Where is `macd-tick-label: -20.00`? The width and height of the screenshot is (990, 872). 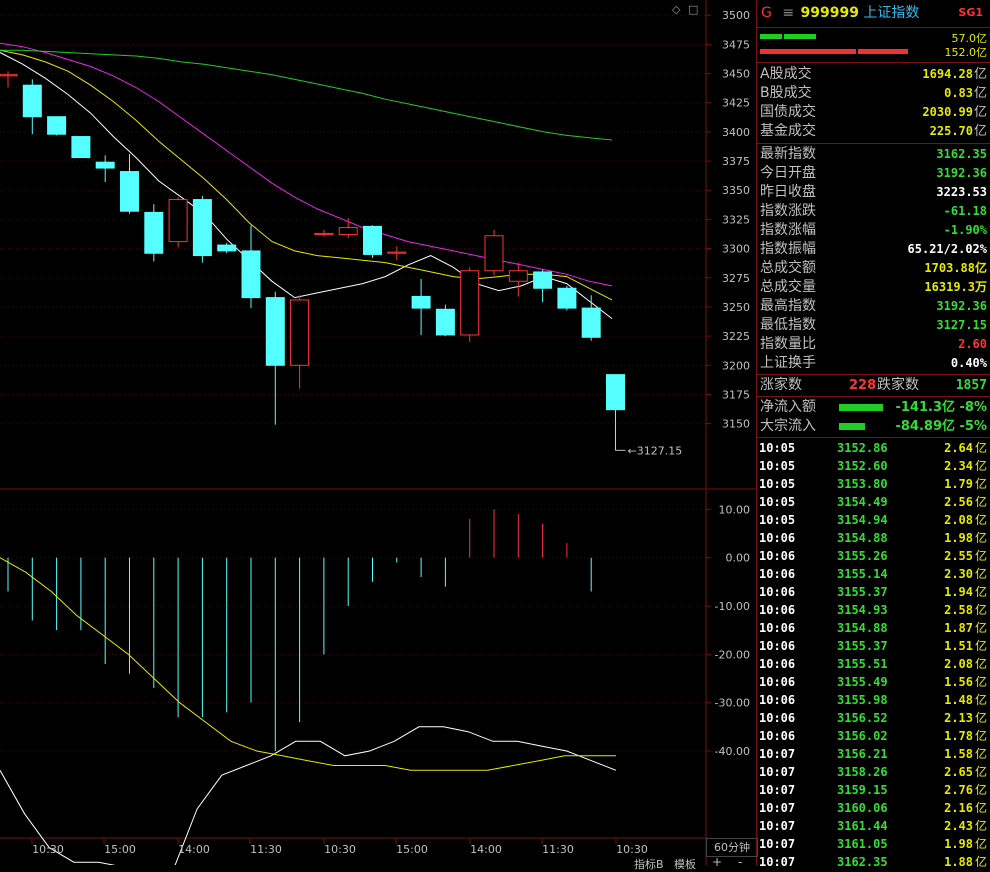
macd-tick-label: -20.00 is located at coordinates (732, 654).